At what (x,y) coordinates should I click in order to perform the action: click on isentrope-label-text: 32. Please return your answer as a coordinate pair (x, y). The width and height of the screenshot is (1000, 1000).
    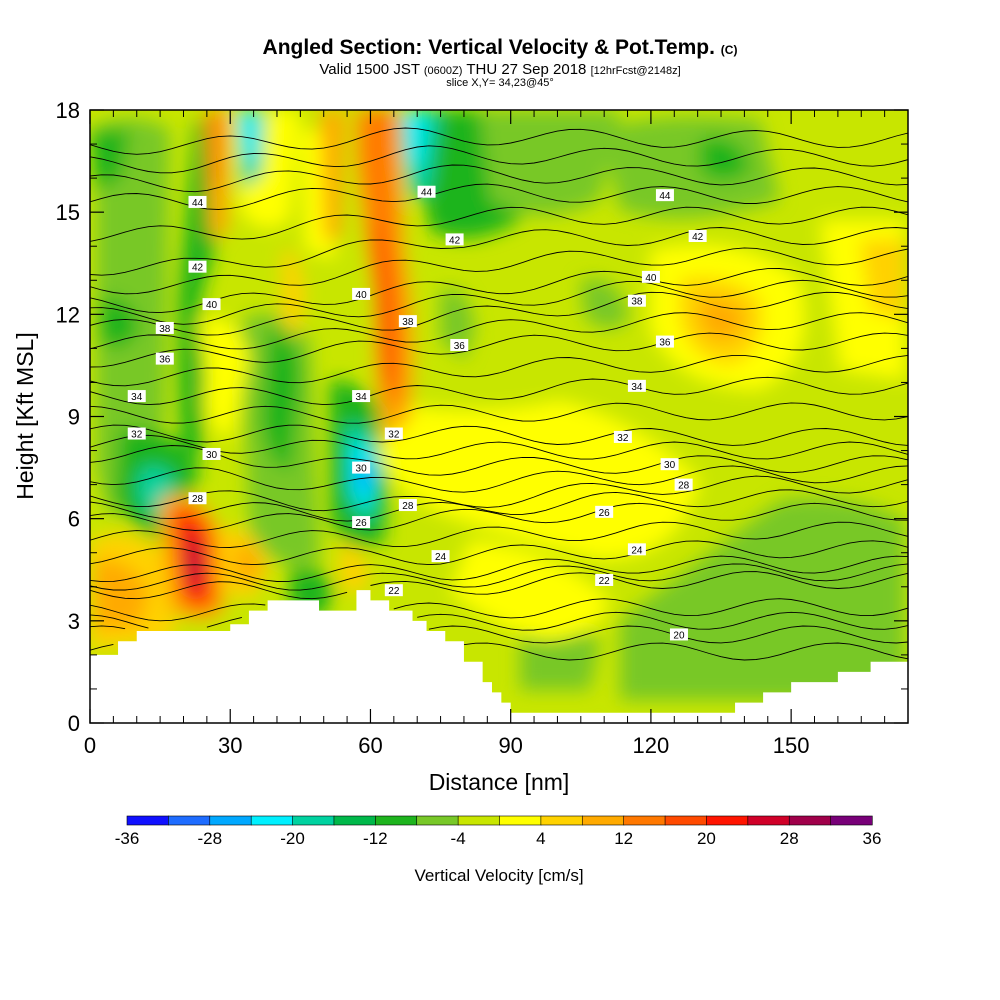
    Looking at the image, I should click on (623, 438).